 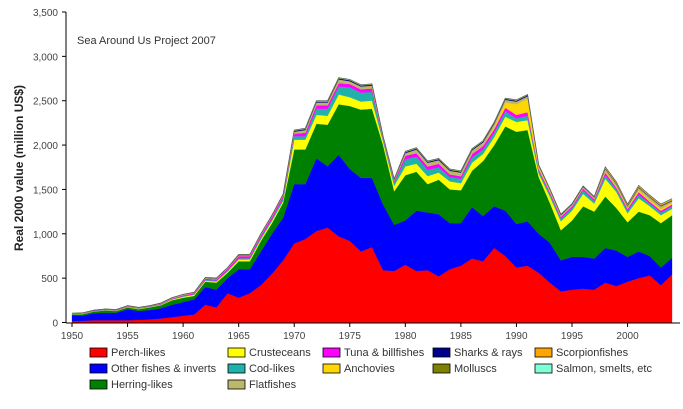 What do you see at coordinates (516, 336) in the screenshot?
I see `x-tick-label: 1990` at bounding box center [516, 336].